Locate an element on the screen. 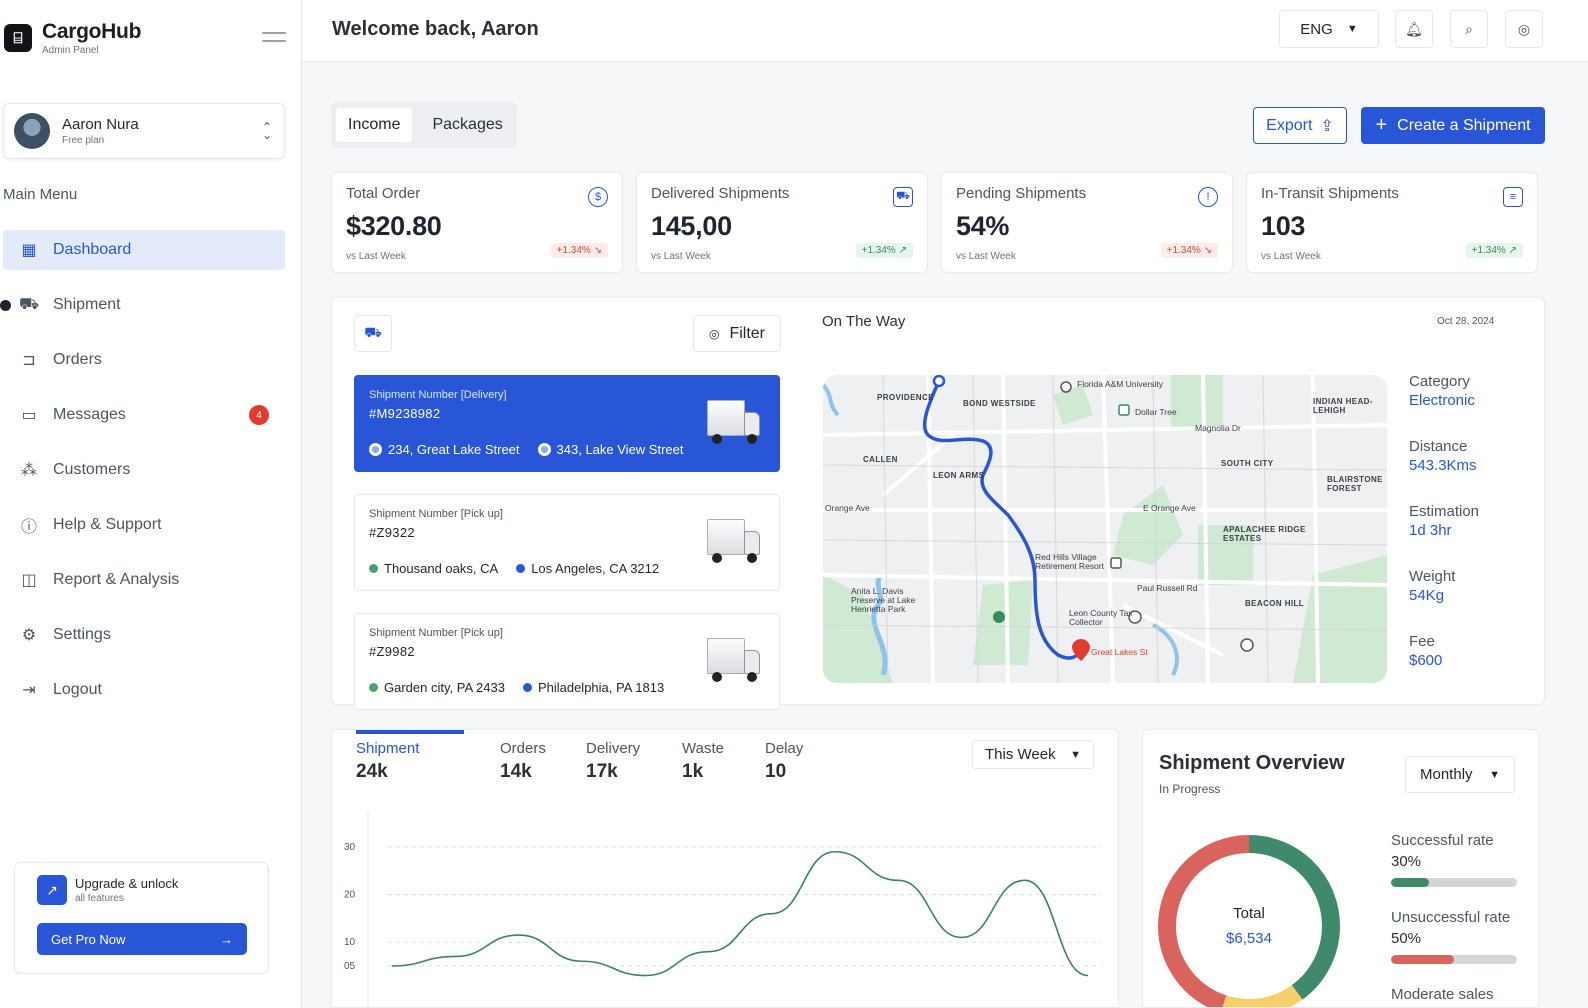 The width and height of the screenshot is (1588, 1008). rate-value: 50% is located at coordinates (1406, 938).